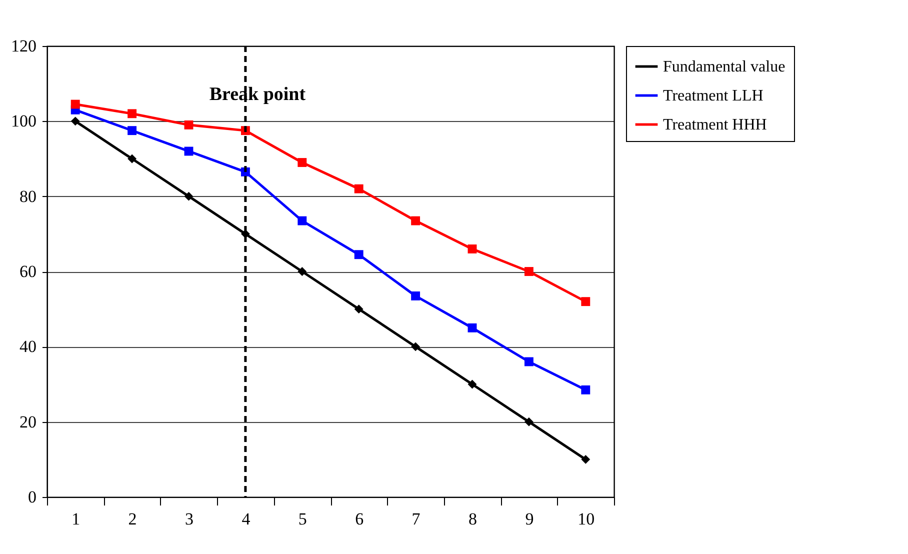  What do you see at coordinates (724, 67) in the screenshot?
I see `legend-label: Fundamental value` at bounding box center [724, 67].